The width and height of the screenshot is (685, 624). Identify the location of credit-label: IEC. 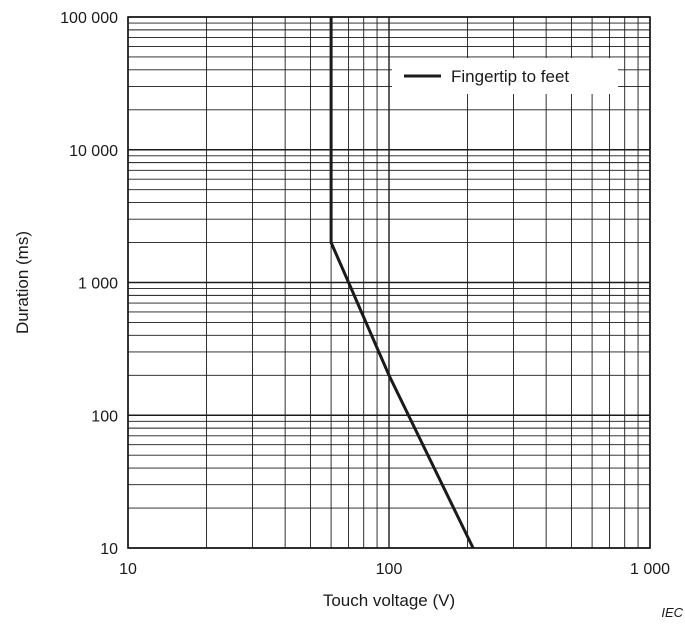
(672, 612).